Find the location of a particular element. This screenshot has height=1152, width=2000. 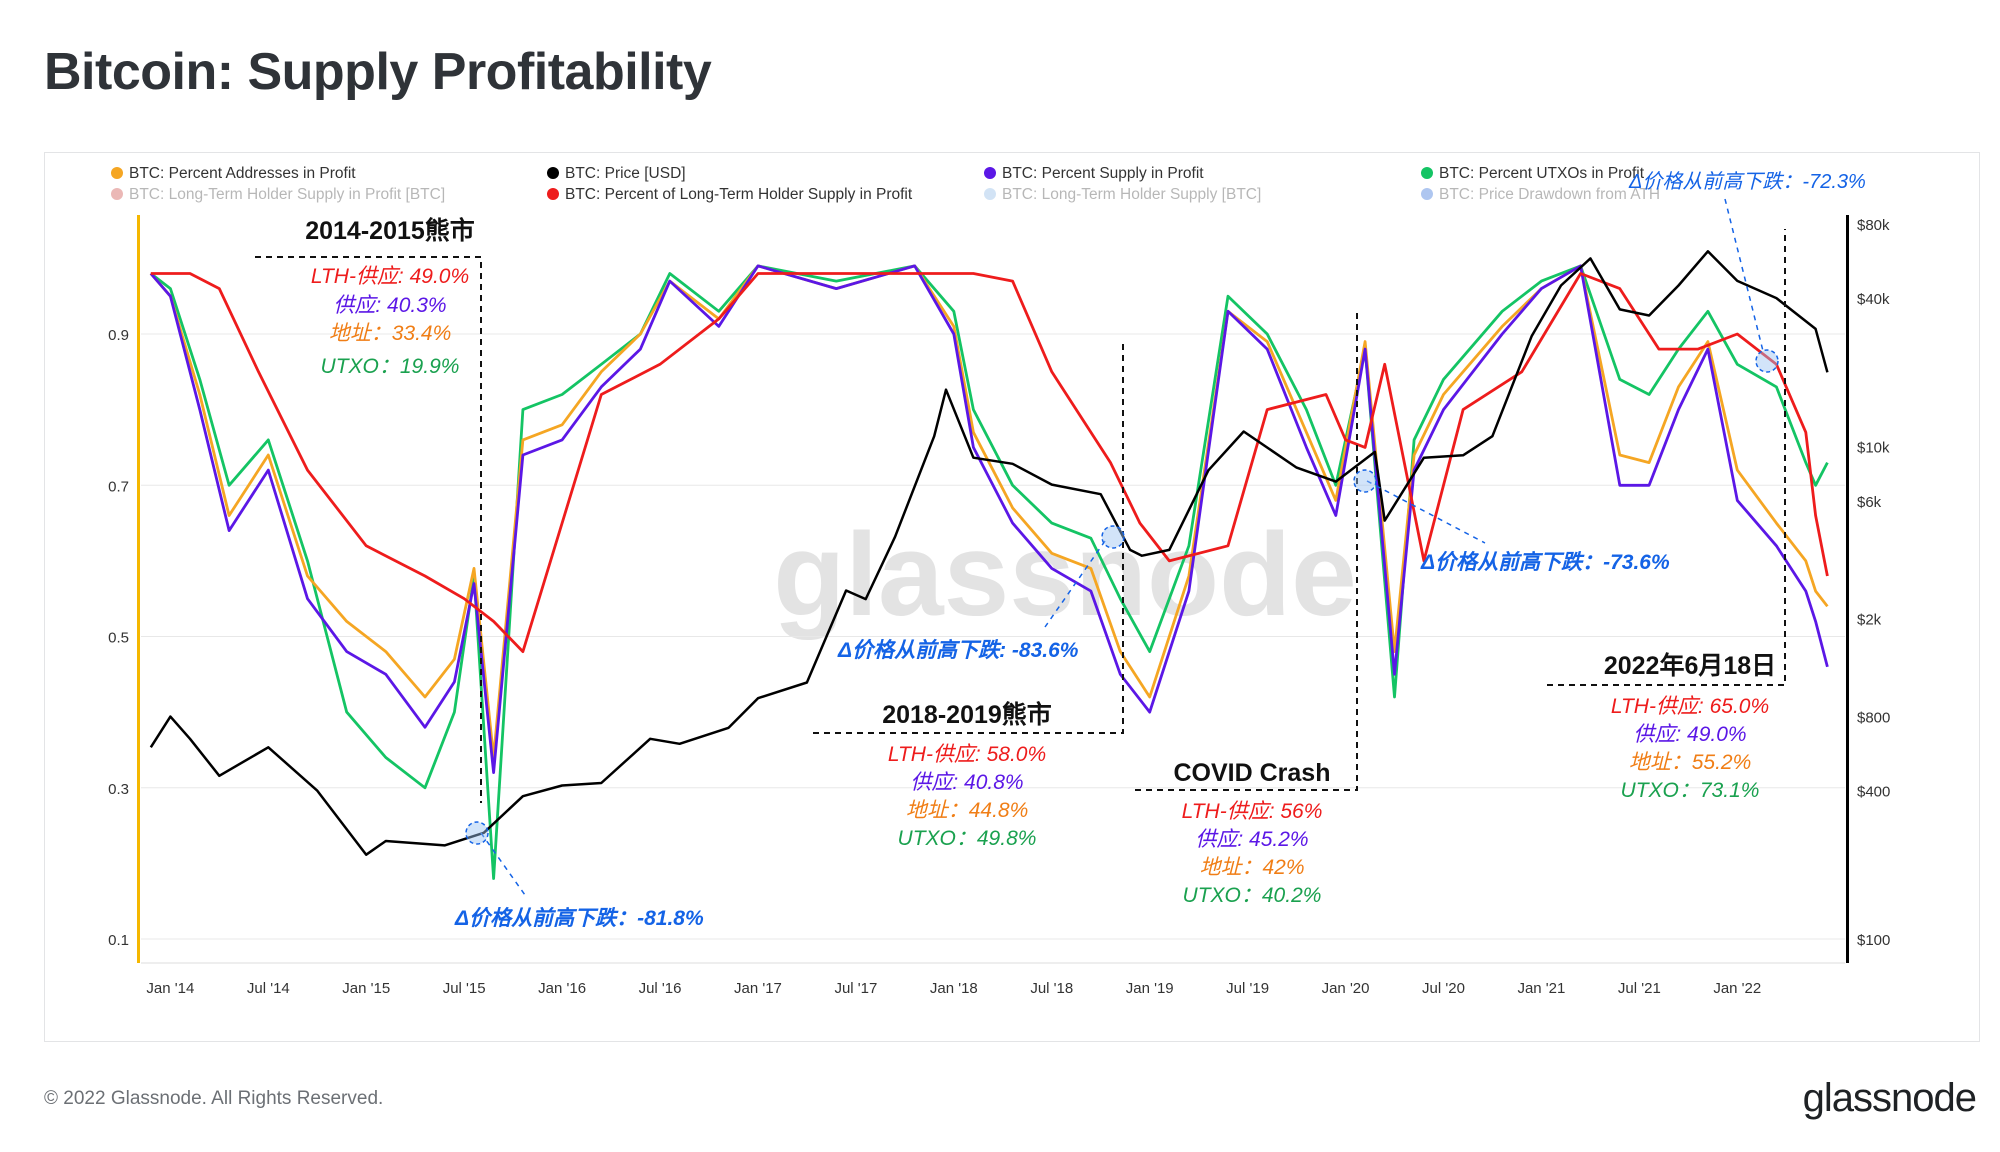

bear-2018-supply: 供应: 40.8% is located at coordinates (966, 782).